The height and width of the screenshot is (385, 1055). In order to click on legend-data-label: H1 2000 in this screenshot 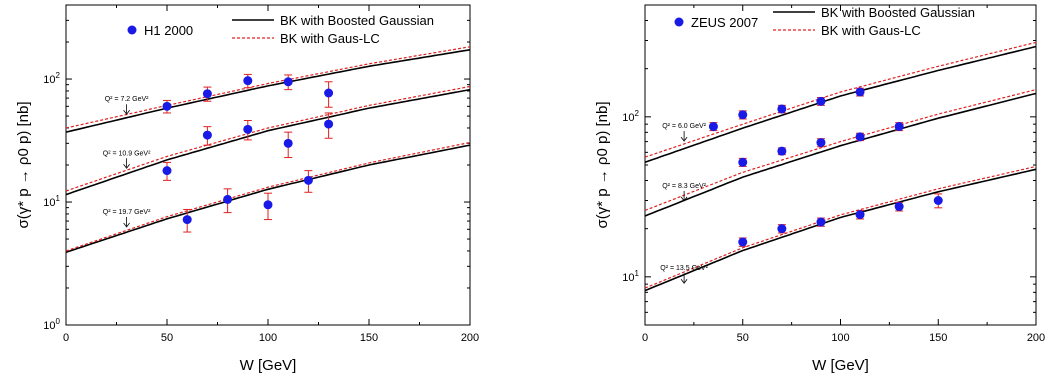, I will do `click(168, 30)`.